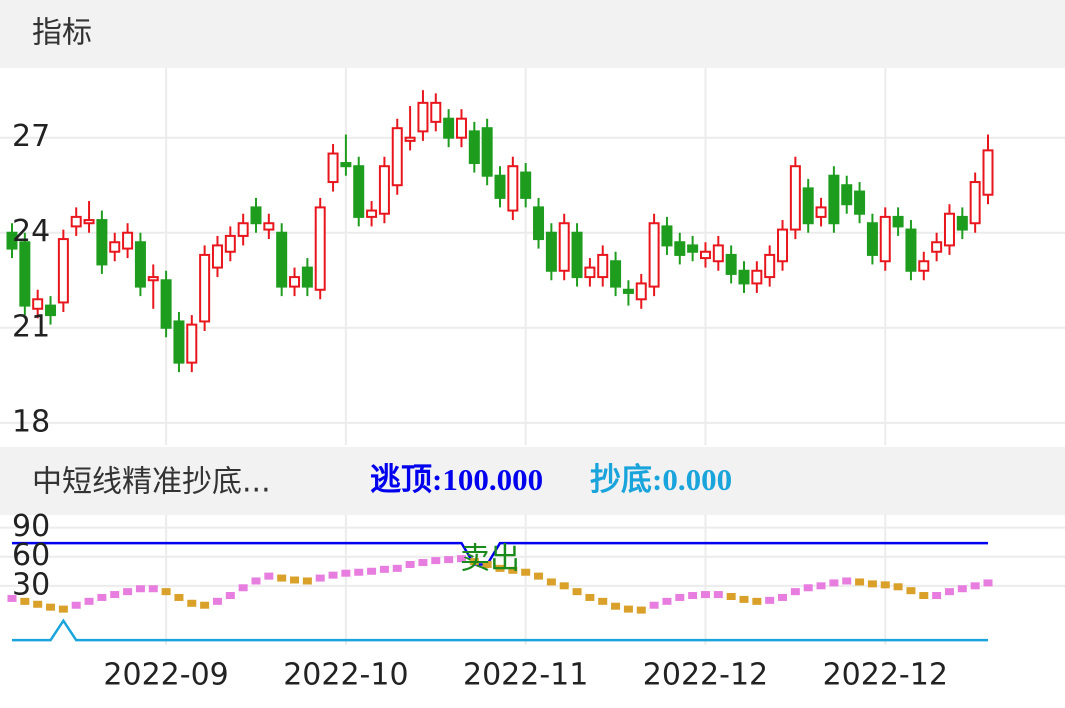  What do you see at coordinates (456, 479) in the screenshot?
I see `legend-entry: 逃顶:100.000` at bounding box center [456, 479].